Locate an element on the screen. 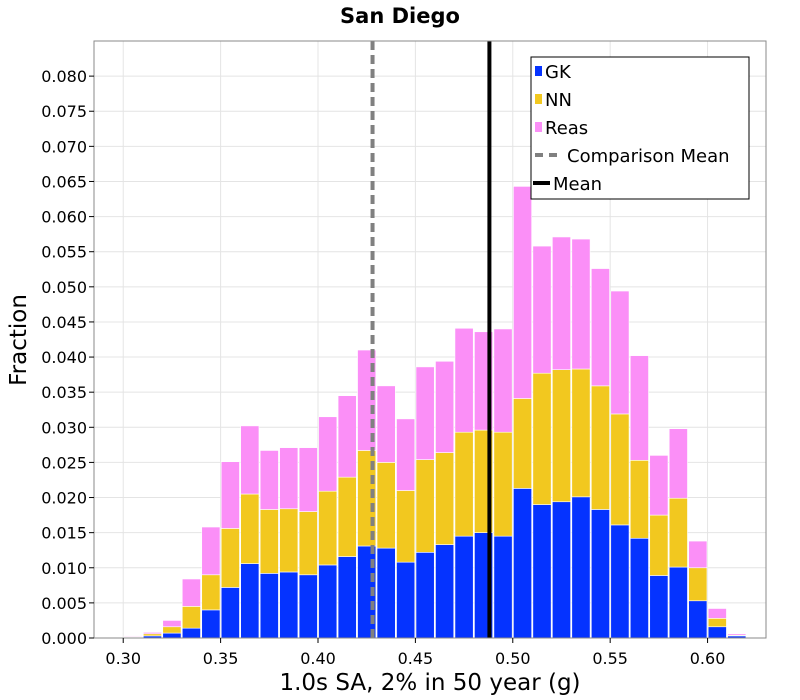  x-tick-label: 0.30 is located at coordinates (123, 658).